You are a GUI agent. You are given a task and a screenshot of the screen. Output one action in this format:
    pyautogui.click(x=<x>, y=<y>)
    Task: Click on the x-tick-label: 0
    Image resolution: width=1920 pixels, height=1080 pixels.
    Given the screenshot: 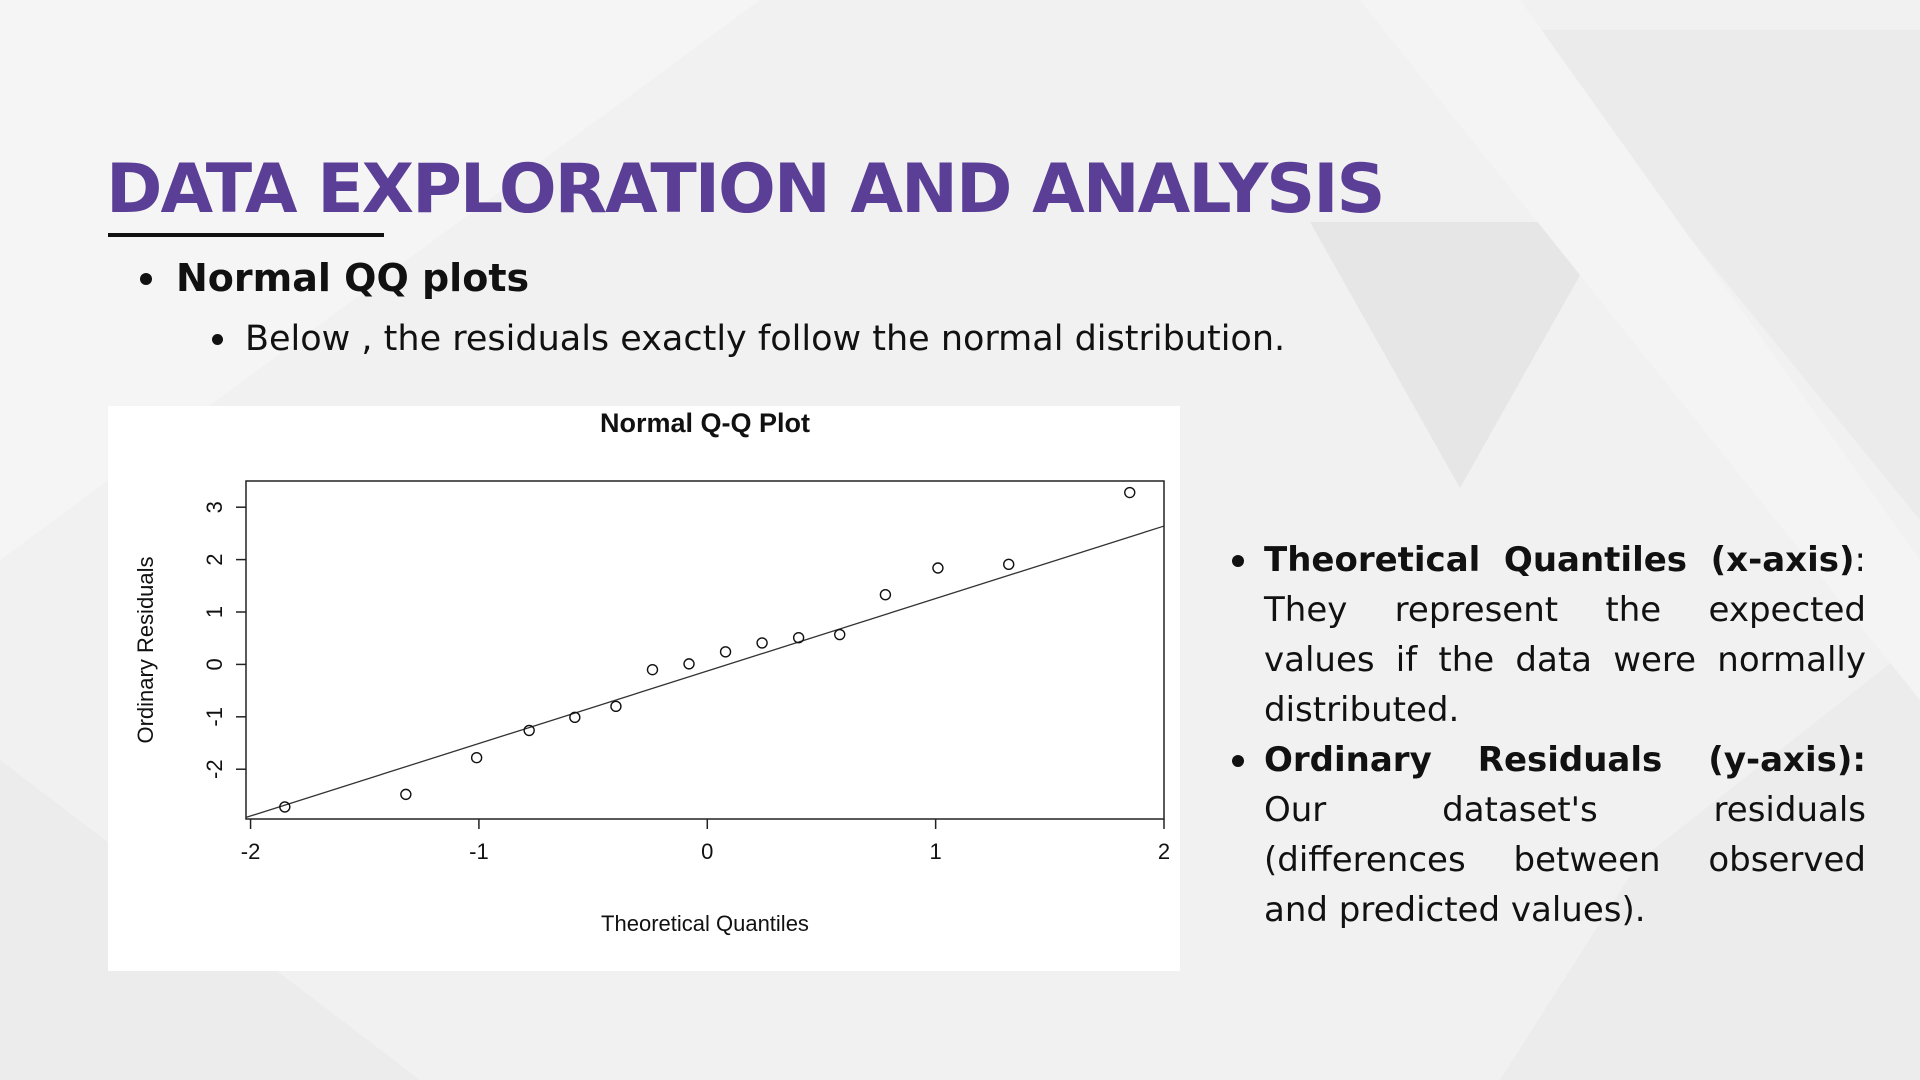 What is the action you would take?
    pyautogui.click(x=707, y=851)
    